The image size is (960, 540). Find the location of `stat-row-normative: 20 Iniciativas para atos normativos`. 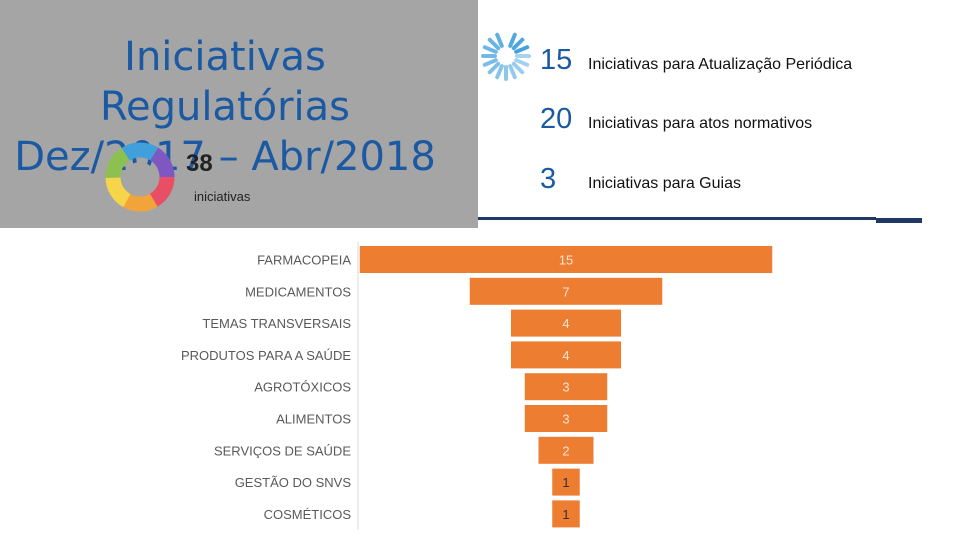

stat-row-normative: 20 Iniciativas para atos normativos is located at coordinates (676, 123).